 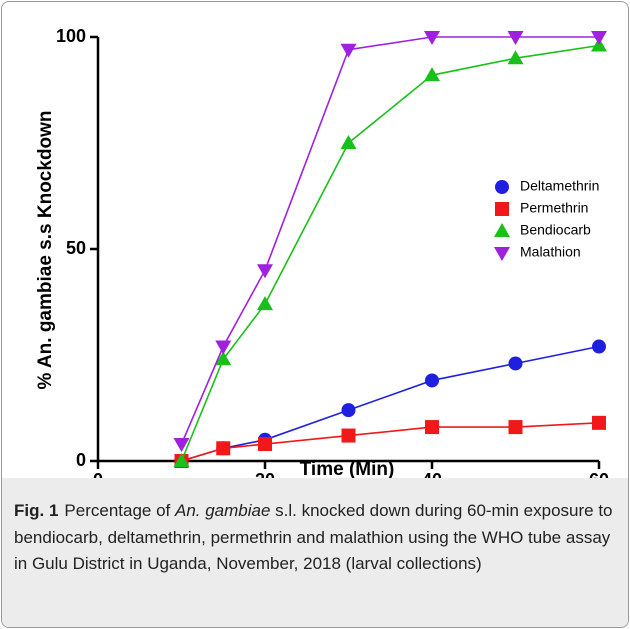 I want to click on caption-species: An. gambiae, so click(x=222, y=510).